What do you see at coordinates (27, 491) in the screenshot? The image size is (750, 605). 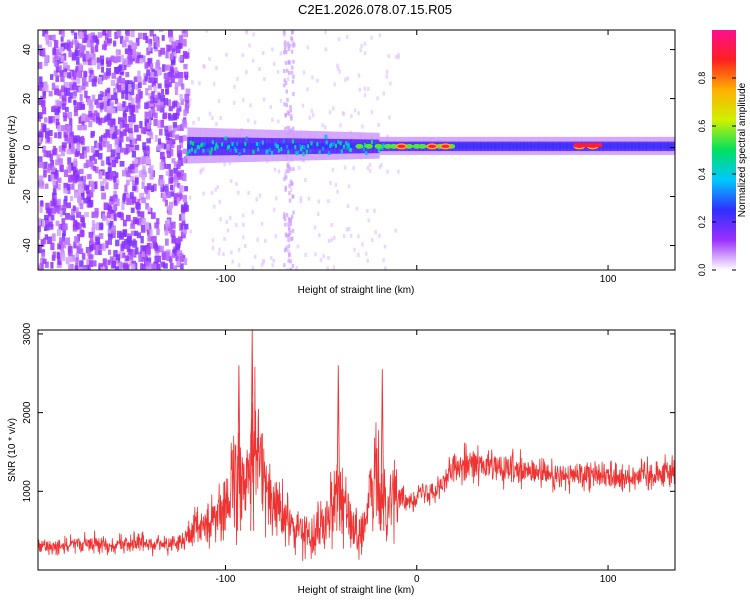 I see `snr-ytick-label: 1000` at bounding box center [27, 491].